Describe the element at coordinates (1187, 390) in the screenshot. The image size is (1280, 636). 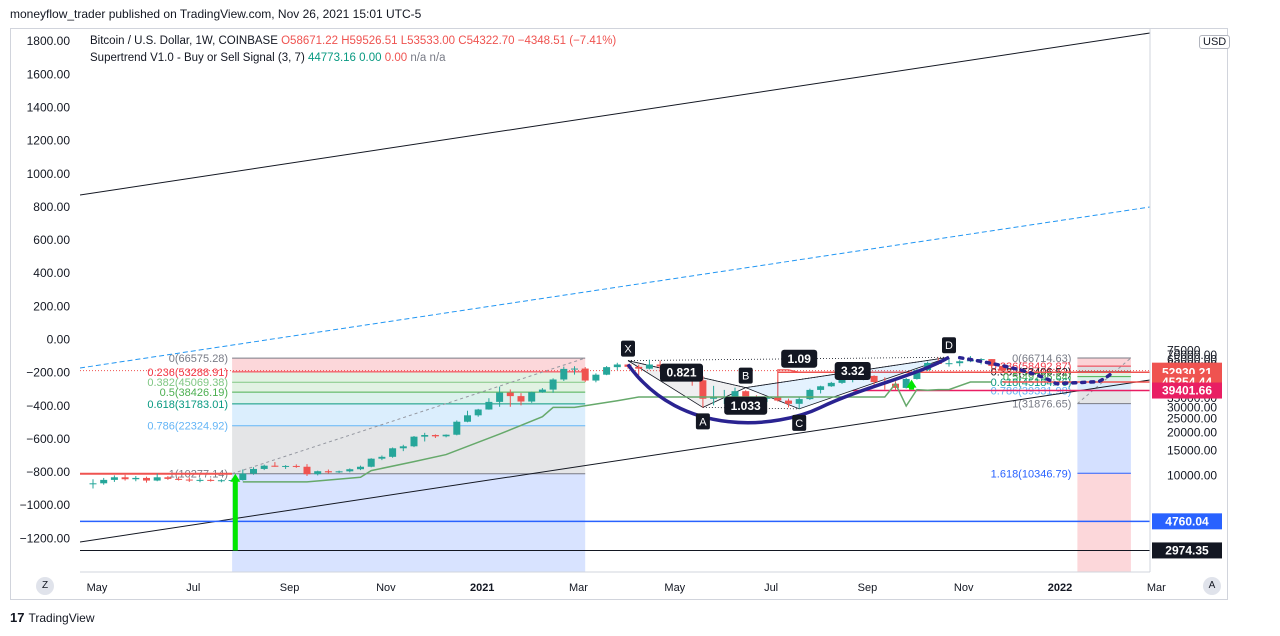
I see `price-tag-bg` at that location.